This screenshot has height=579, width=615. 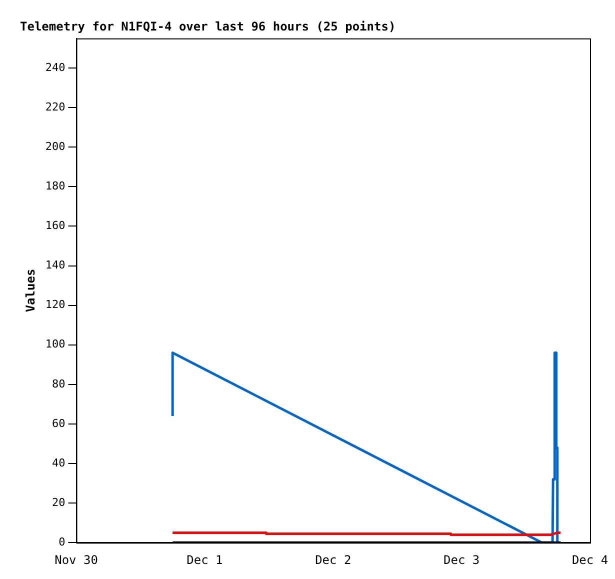 I want to click on y-tick-label: 120, so click(x=55, y=305).